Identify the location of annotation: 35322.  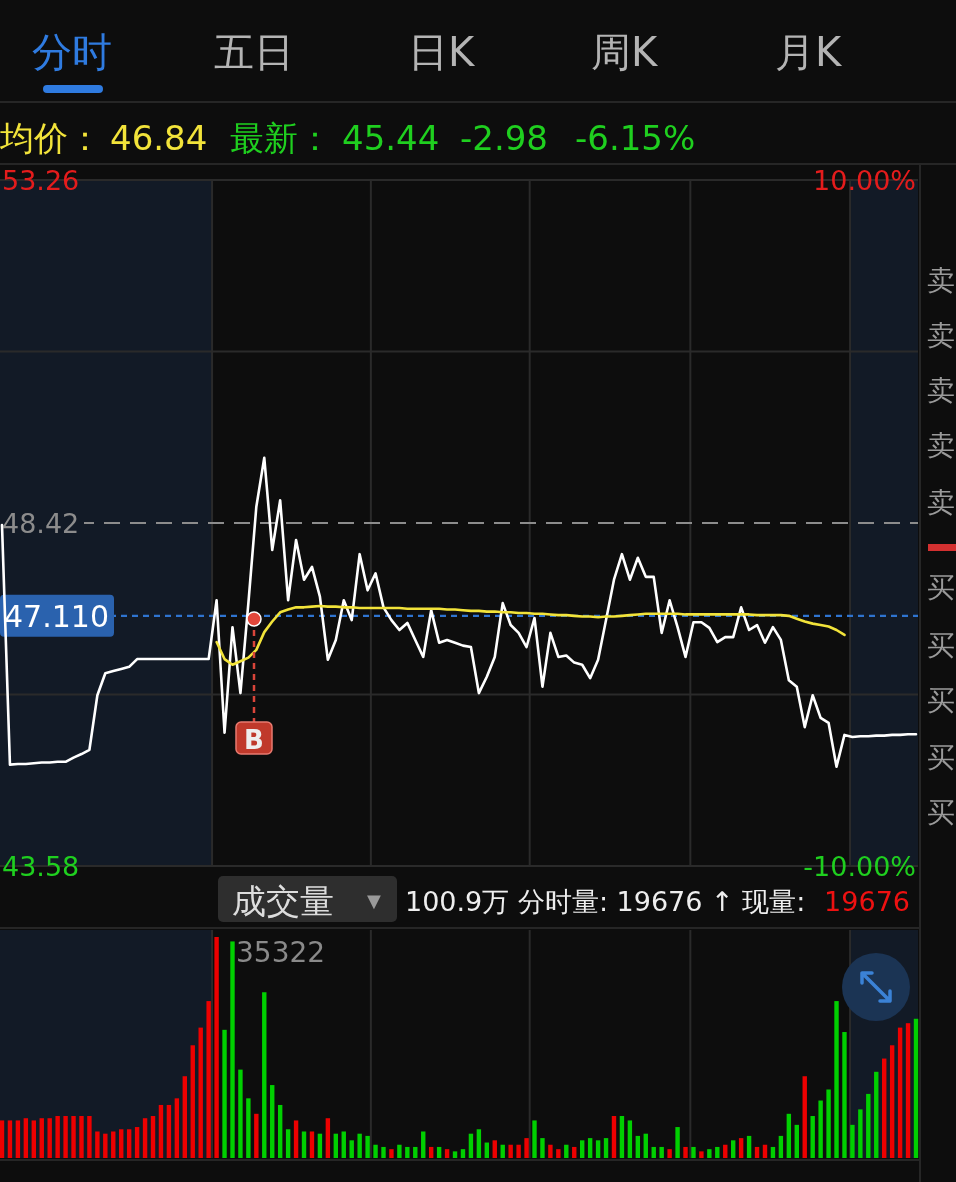
(281, 952).